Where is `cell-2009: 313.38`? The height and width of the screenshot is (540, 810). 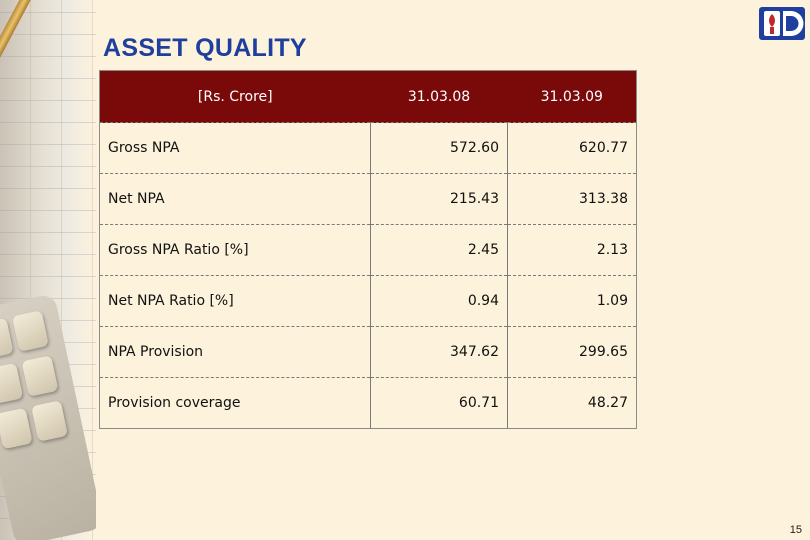 cell-2009: 313.38 is located at coordinates (572, 199).